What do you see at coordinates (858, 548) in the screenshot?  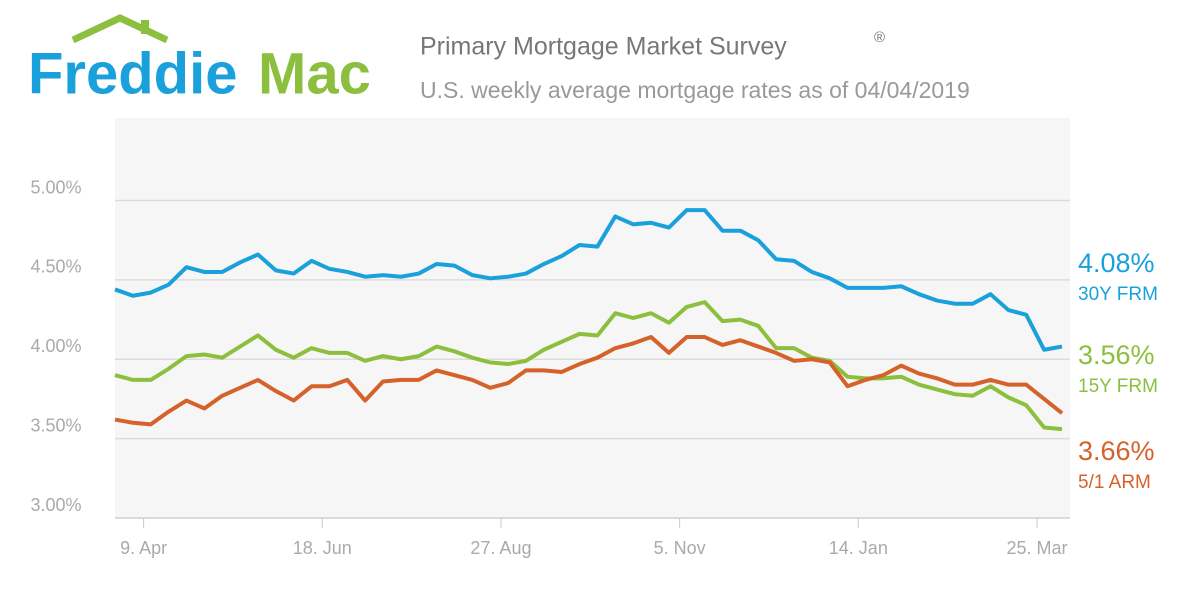 I see `x-tick-label: 14. Jan` at bounding box center [858, 548].